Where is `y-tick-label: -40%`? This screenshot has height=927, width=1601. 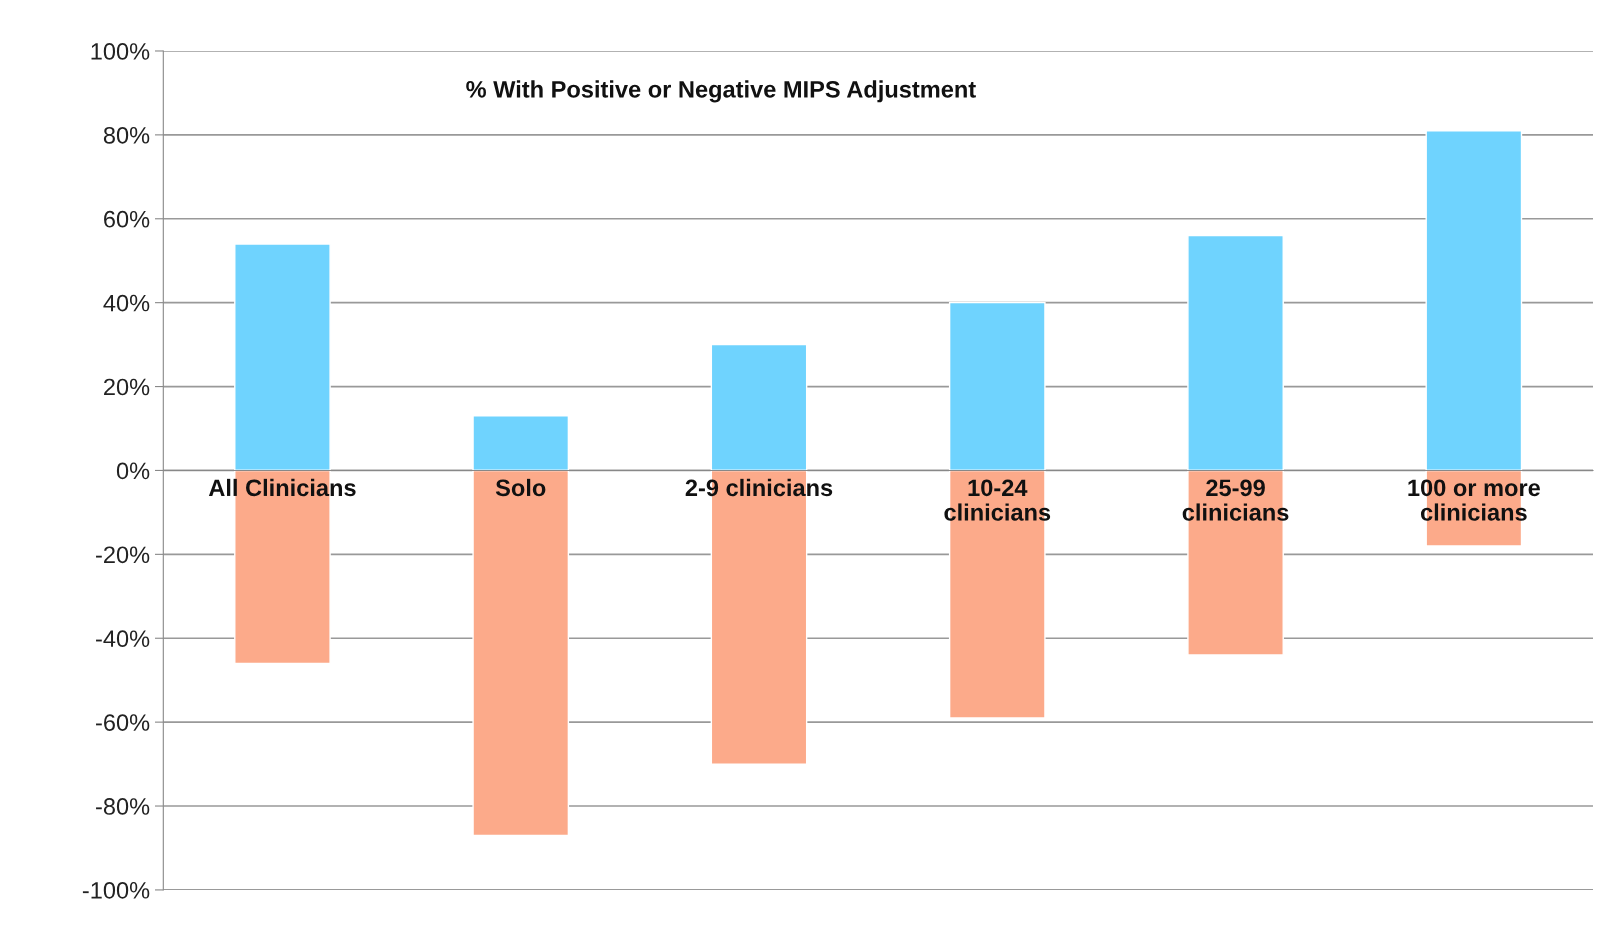 y-tick-label: -40% is located at coordinates (123, 639).